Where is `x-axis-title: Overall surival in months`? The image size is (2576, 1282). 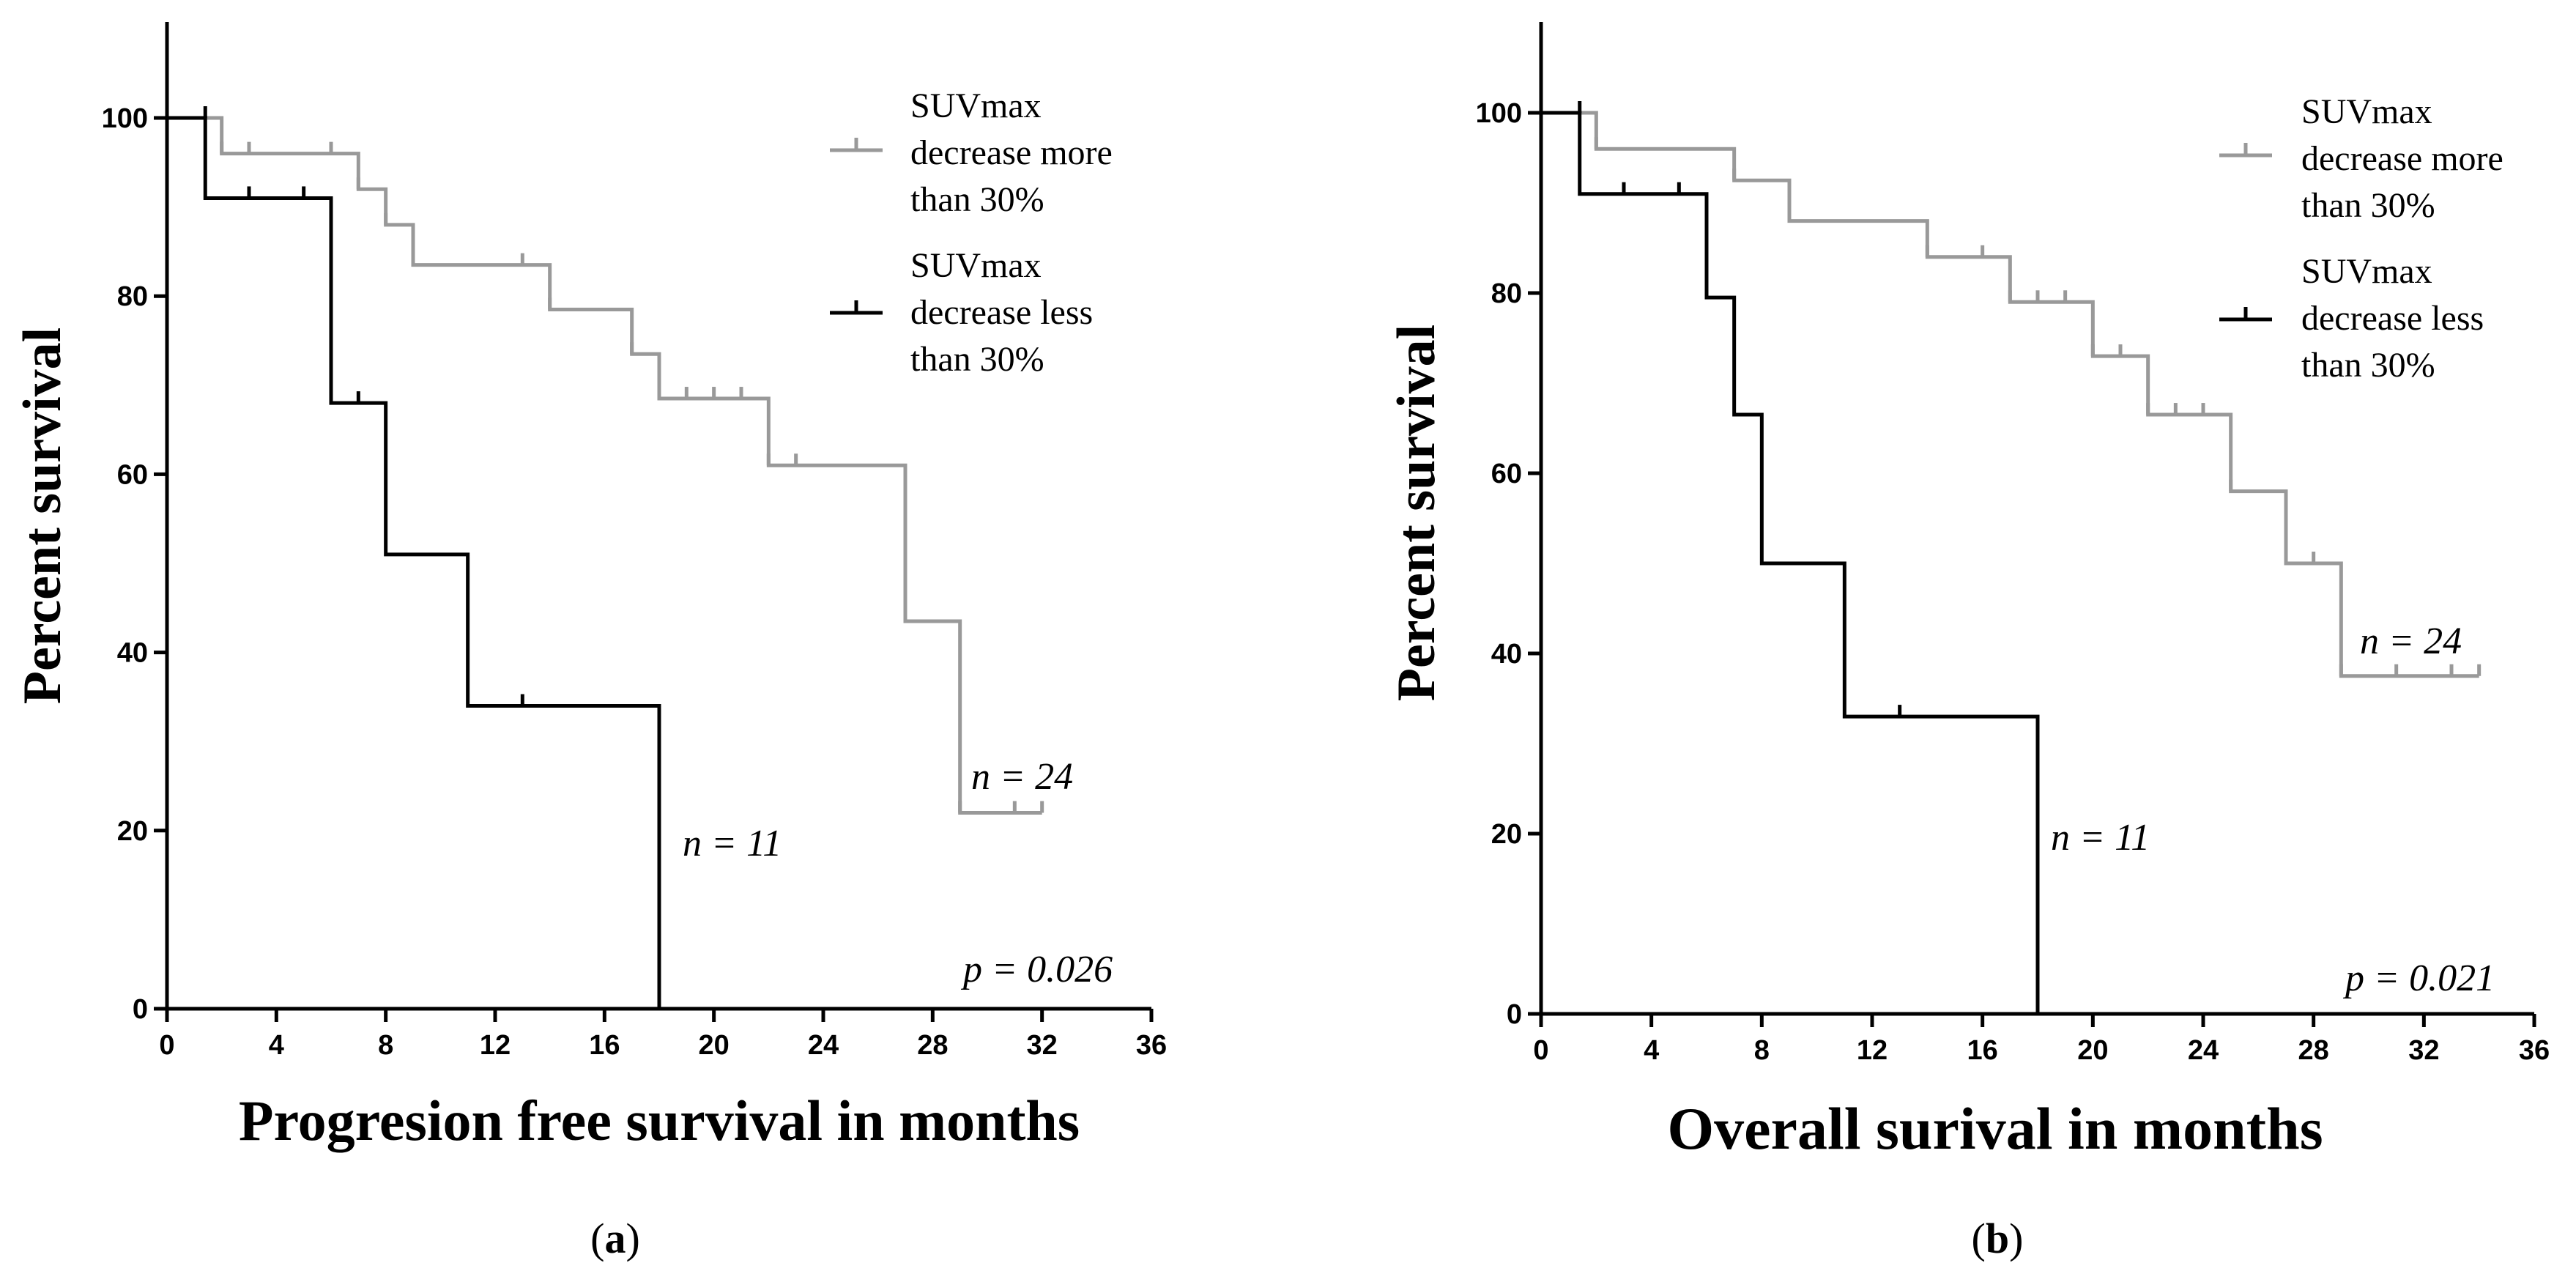 x-axis-title: Overall surival in months is located at coordinates (1995, 1128).